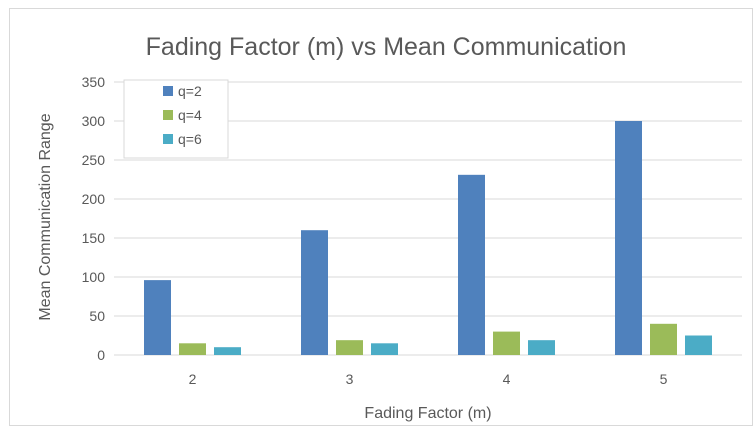 This screenshot has height=428, width=756. I want to click on bar-q=4-m2, so click(192, 349).